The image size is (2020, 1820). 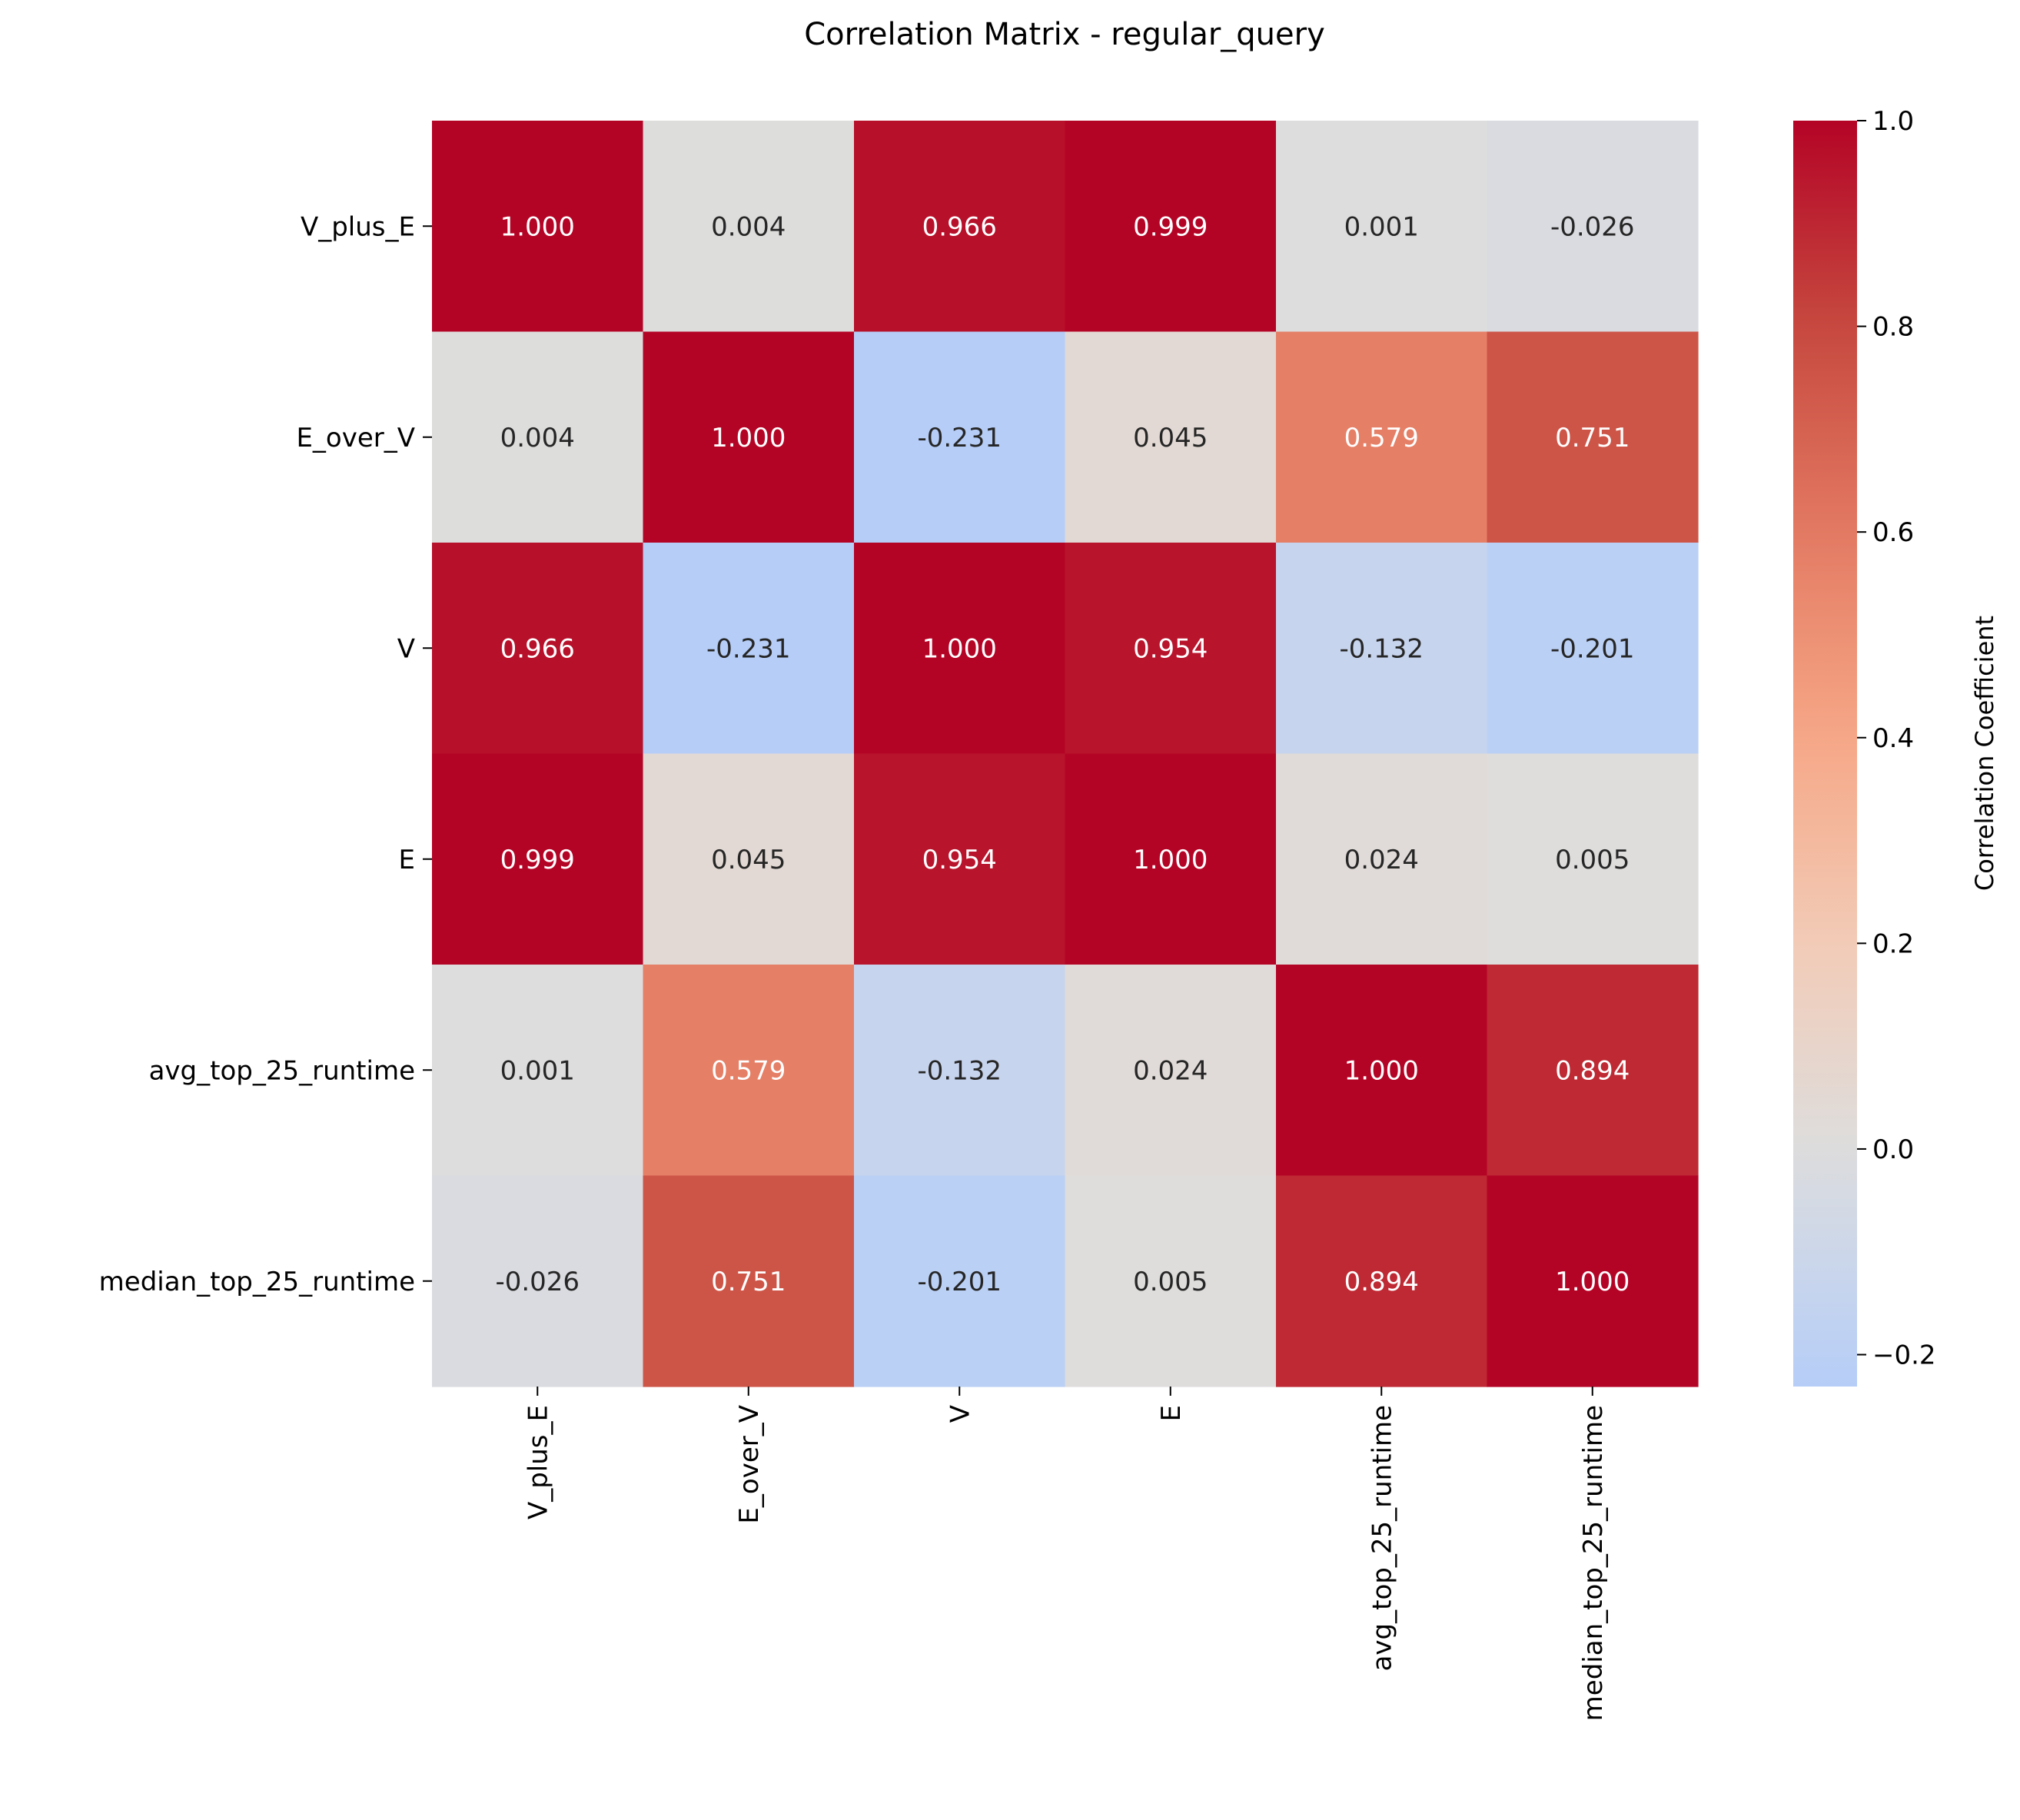 What do you see at coordinates (1382, 1538) in the screenshot?
I see `x-axis-tick-label: avg_top_25_runtime` at bounding box center [1382, 1538].